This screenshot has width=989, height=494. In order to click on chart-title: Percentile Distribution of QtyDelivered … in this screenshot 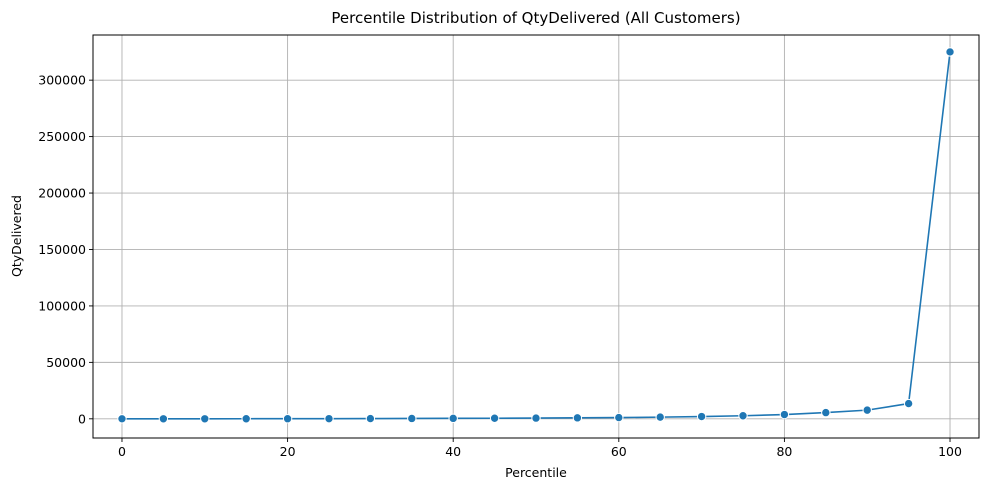, I will do `click(535, 18)`.